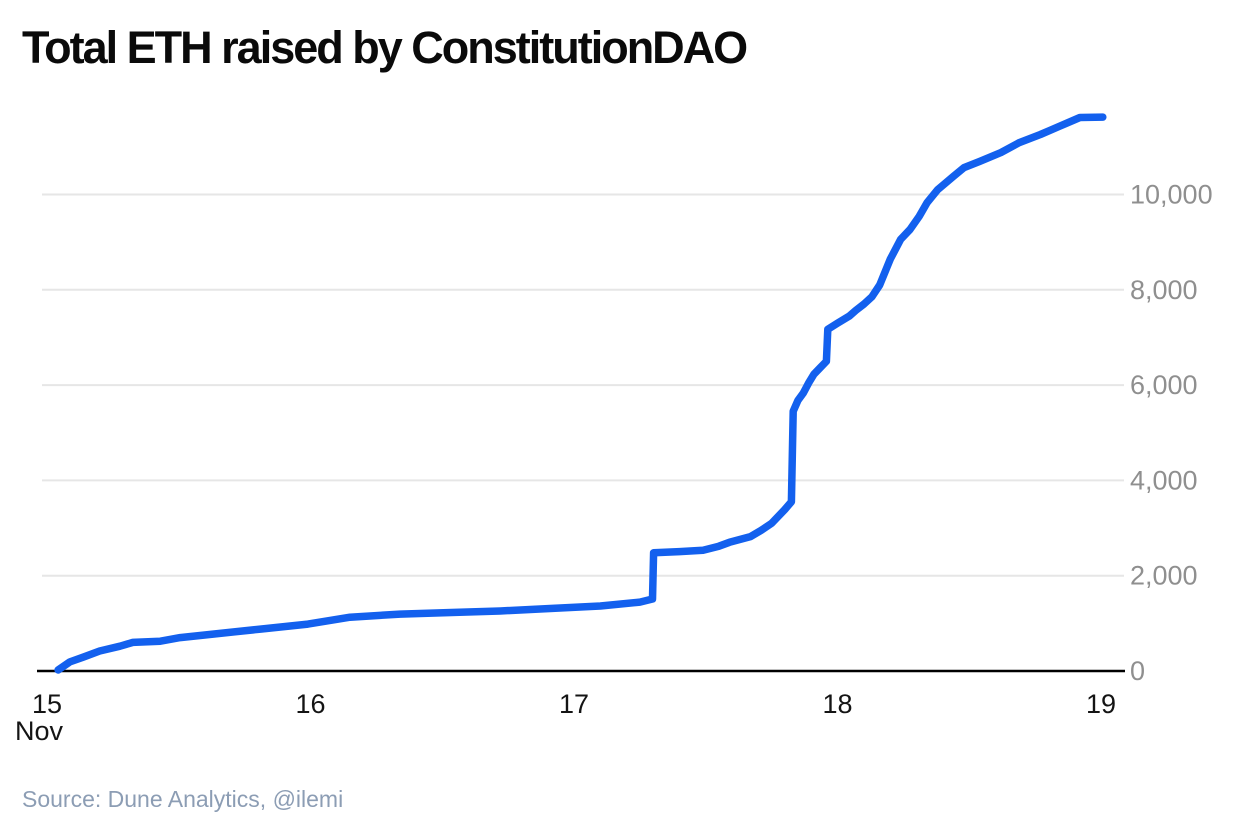 This screenshot has width=1240, height=840. What do you see at coordinates (1164, 385) in the screenshot?
I see `y-tick-label: 6,000` at bounding box center [1164, 385].